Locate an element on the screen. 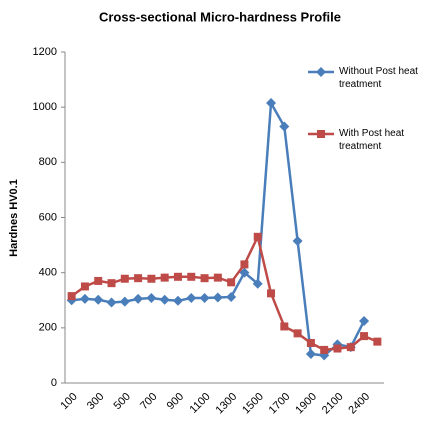  x-tick-label: 1900 is located at coordinates (306, 404).